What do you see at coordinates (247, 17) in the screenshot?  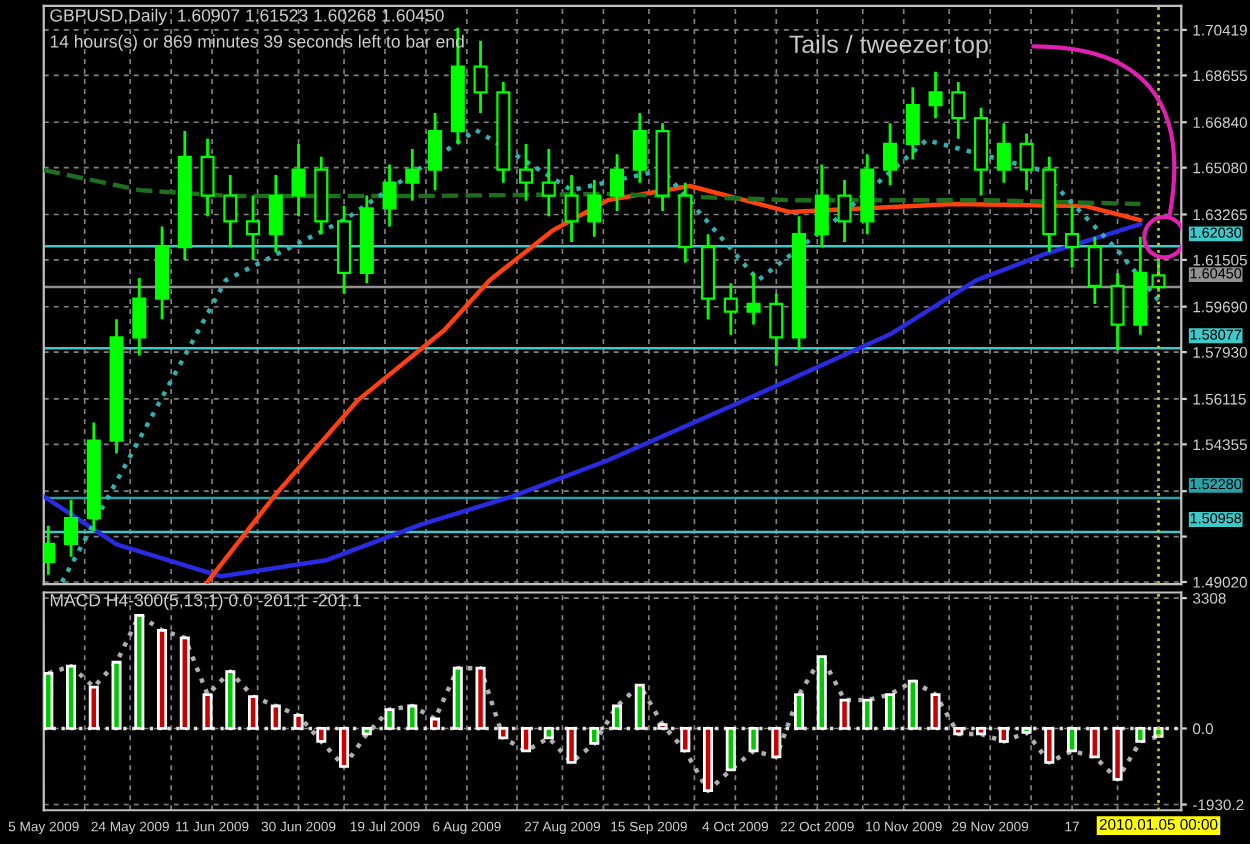 I see `chart-title: GBPUSD,Daily 1.60907 1.61523 1.60268 1.60450` at bounding box center [247, 17].